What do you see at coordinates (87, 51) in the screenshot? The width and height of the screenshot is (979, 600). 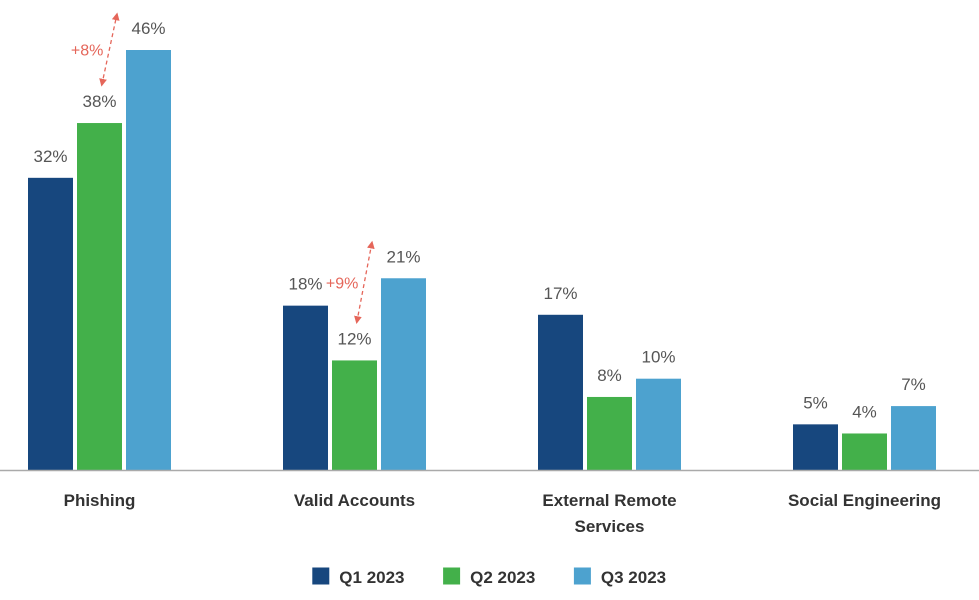 I see `annotation-label-phishing: +8%` at bounding box center [87, 51].